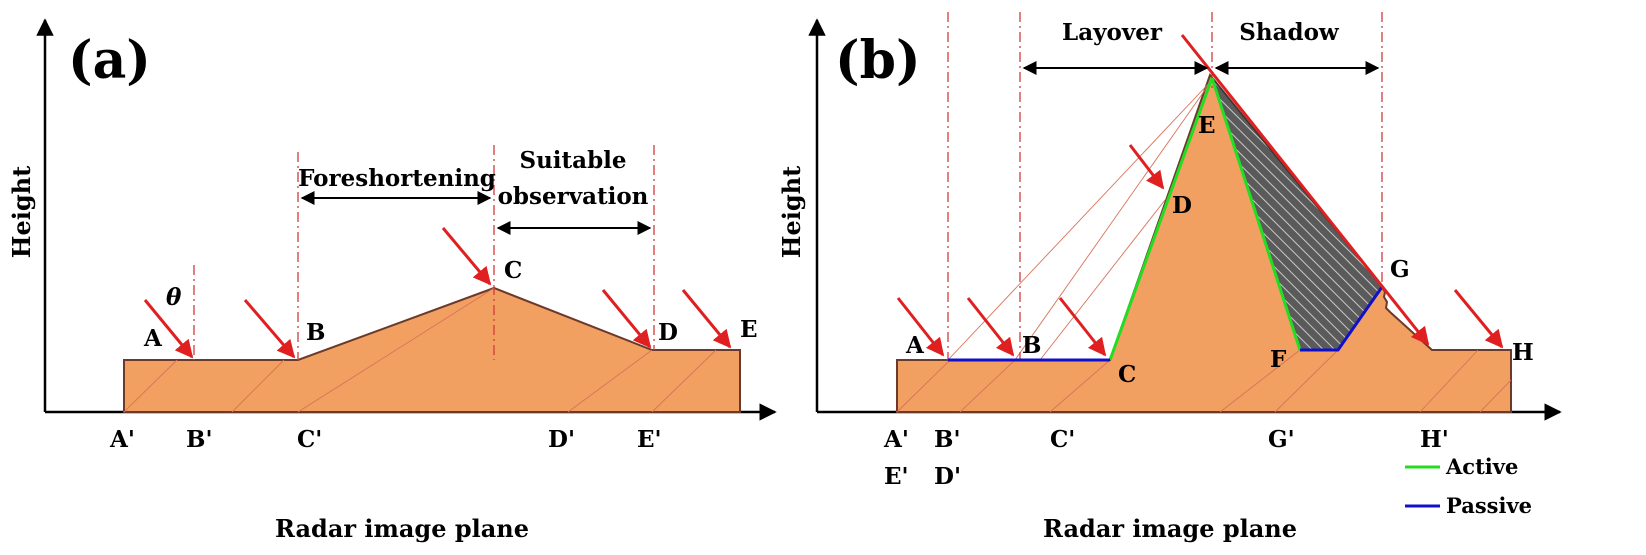  I want to click on proj-d-label: D', so click(561, 439).